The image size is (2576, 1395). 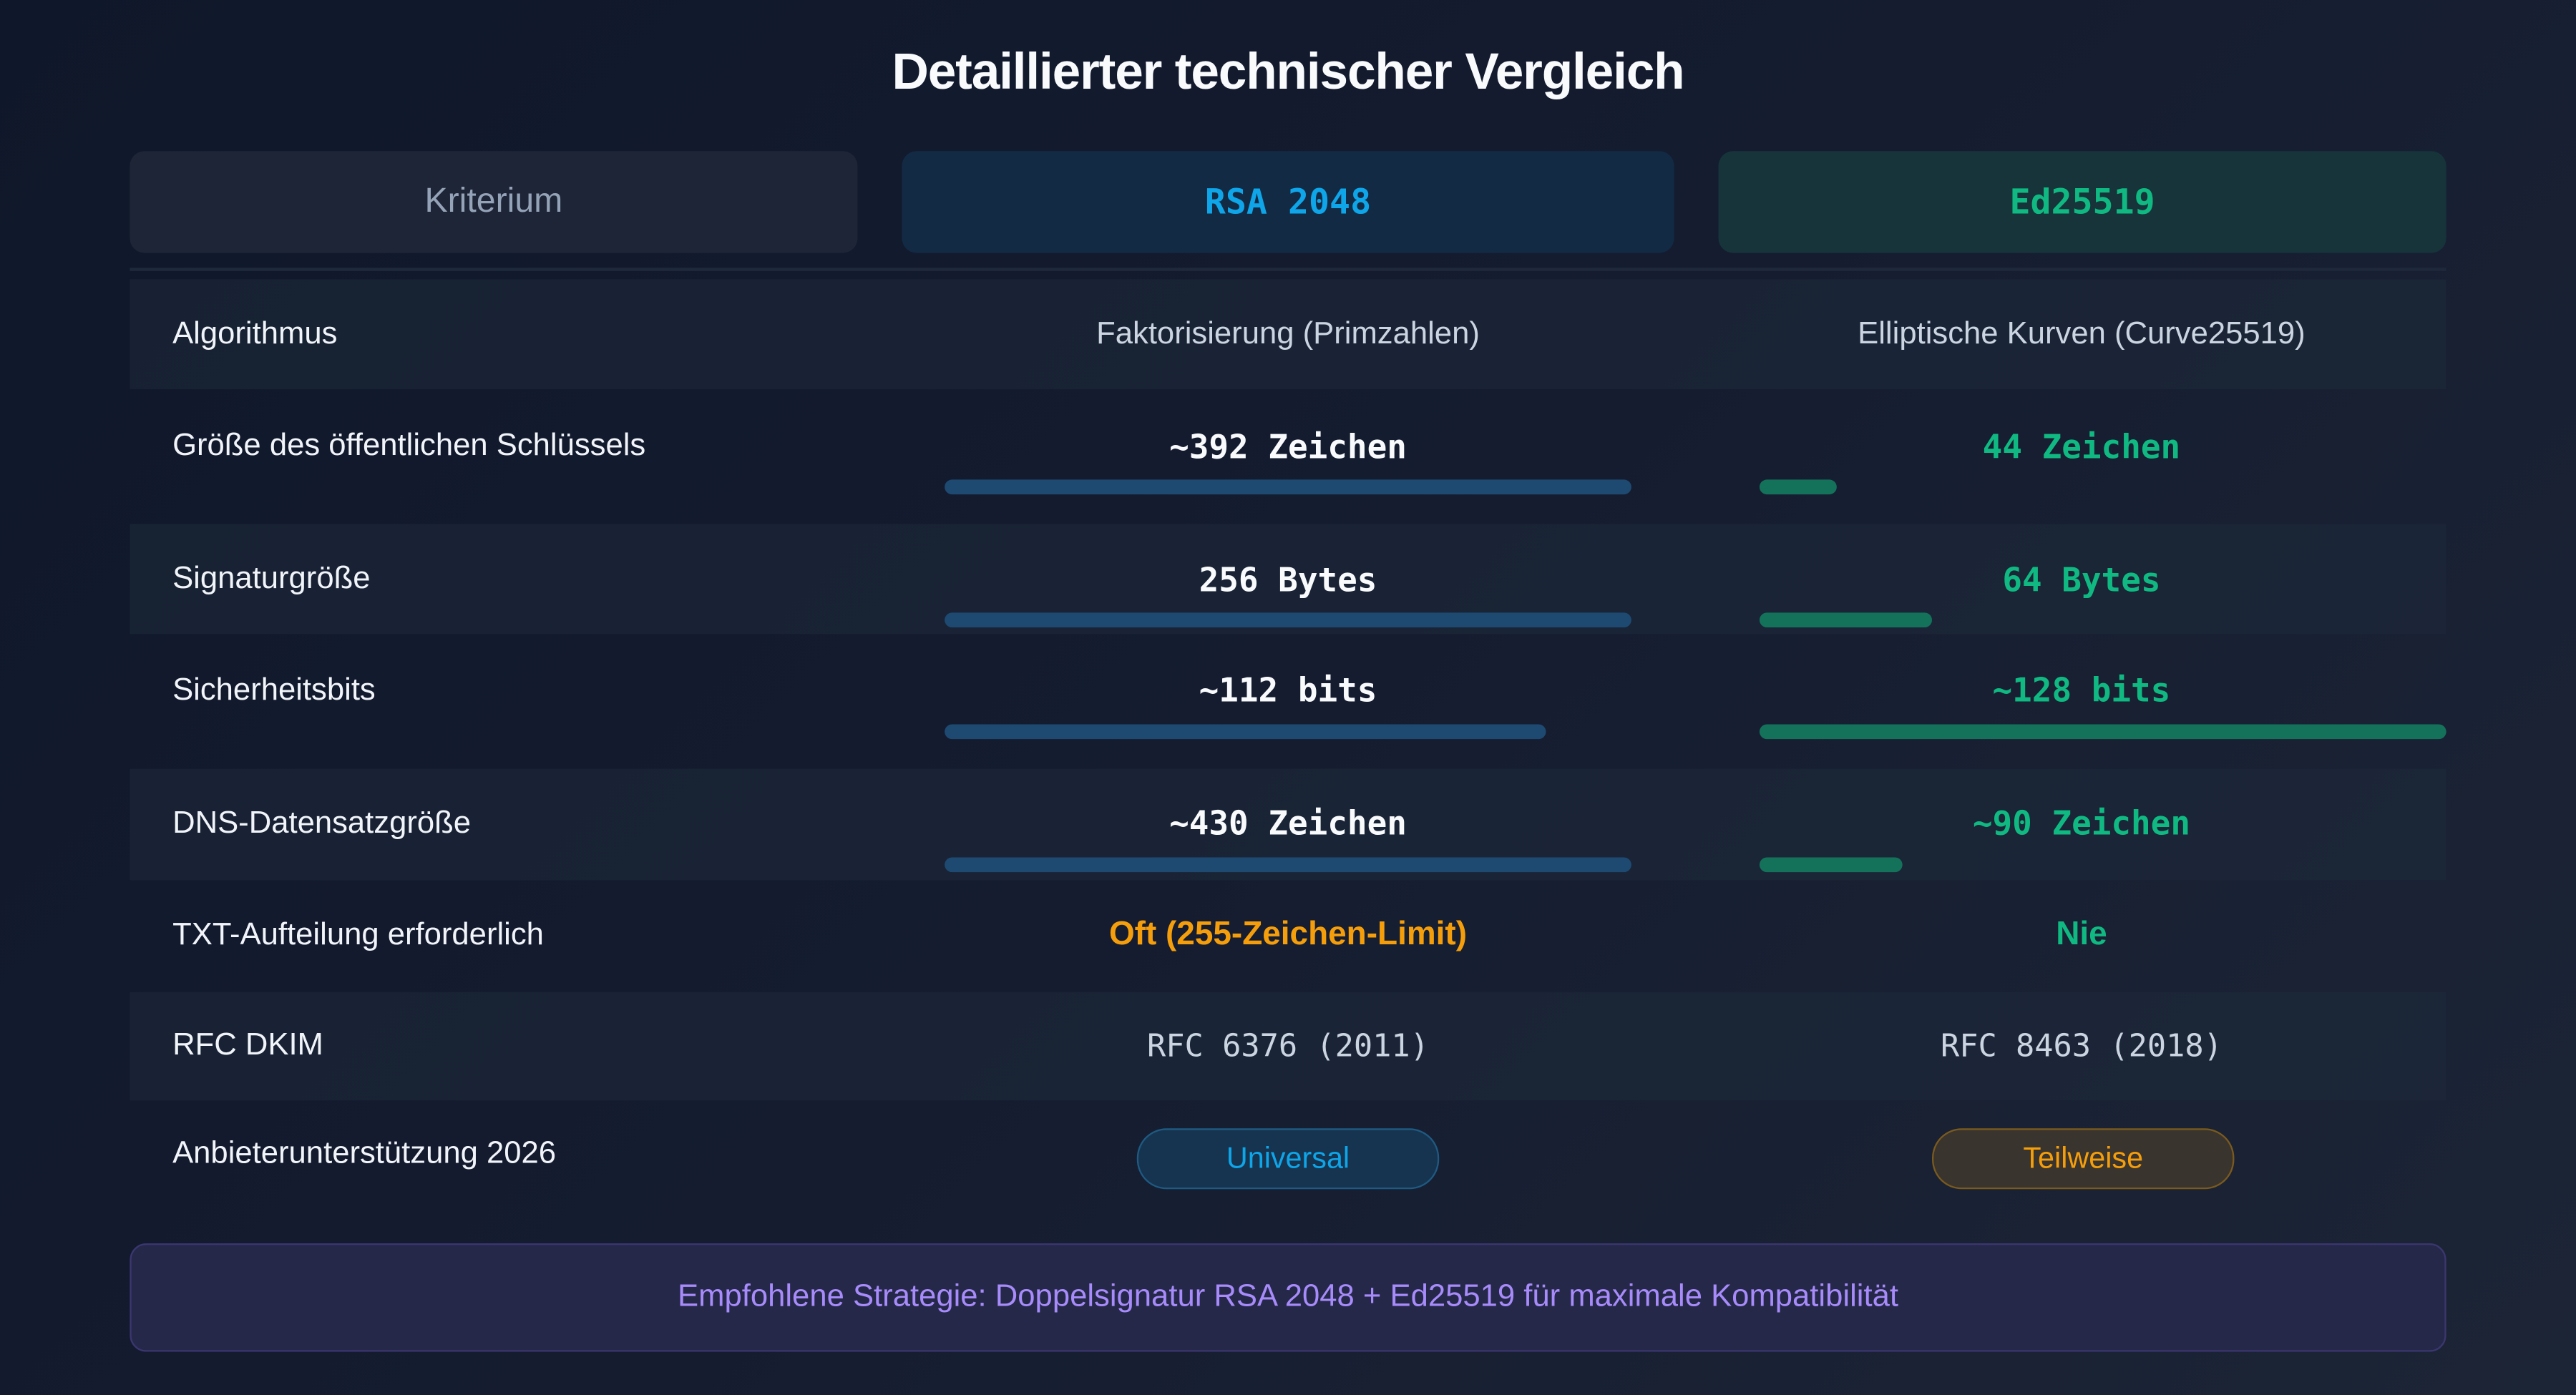 What do you see at coordinates (274, 690) in the screenshot?
I see `row-label: Sicherheitsbits` at bounding box center [274, 690].